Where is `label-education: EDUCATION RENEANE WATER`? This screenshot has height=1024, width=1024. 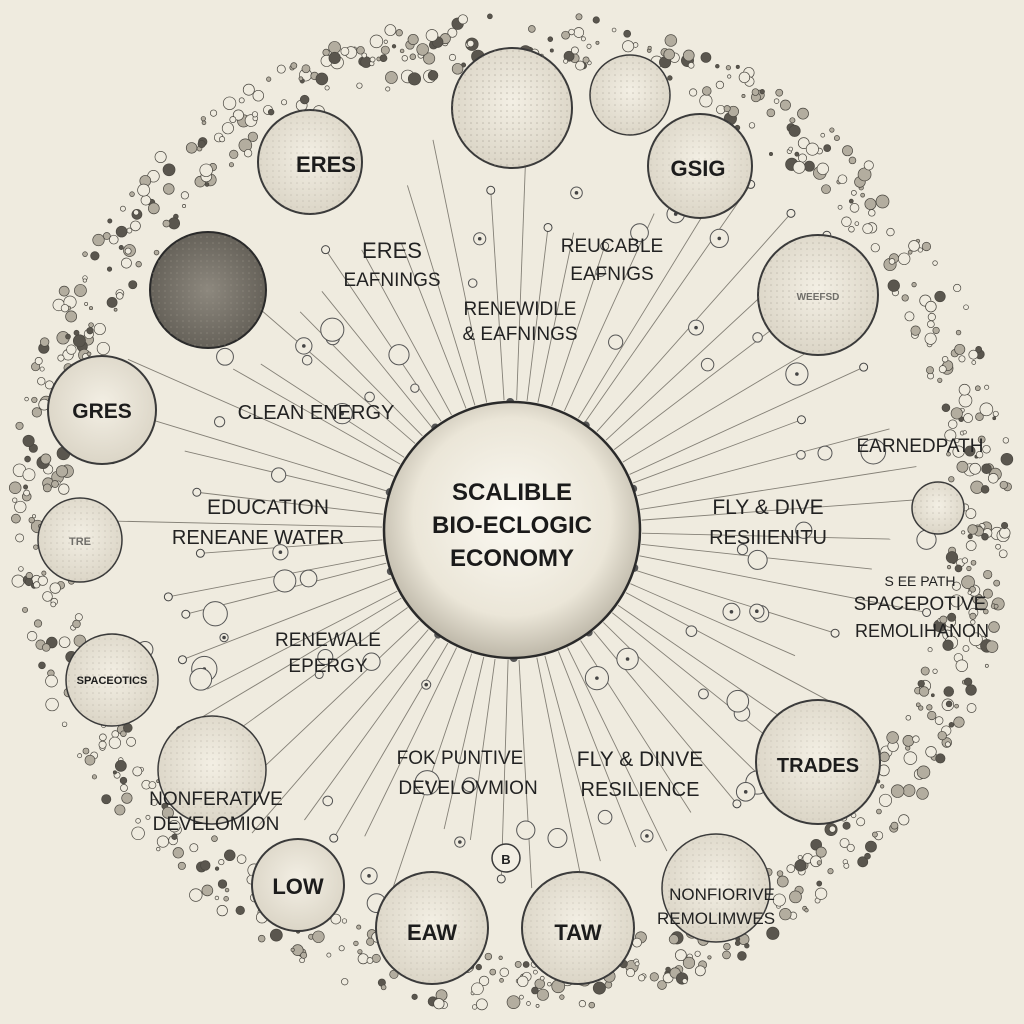
label-education: EDUCATION RENEANE WATER is located at coordinates (258, 522).